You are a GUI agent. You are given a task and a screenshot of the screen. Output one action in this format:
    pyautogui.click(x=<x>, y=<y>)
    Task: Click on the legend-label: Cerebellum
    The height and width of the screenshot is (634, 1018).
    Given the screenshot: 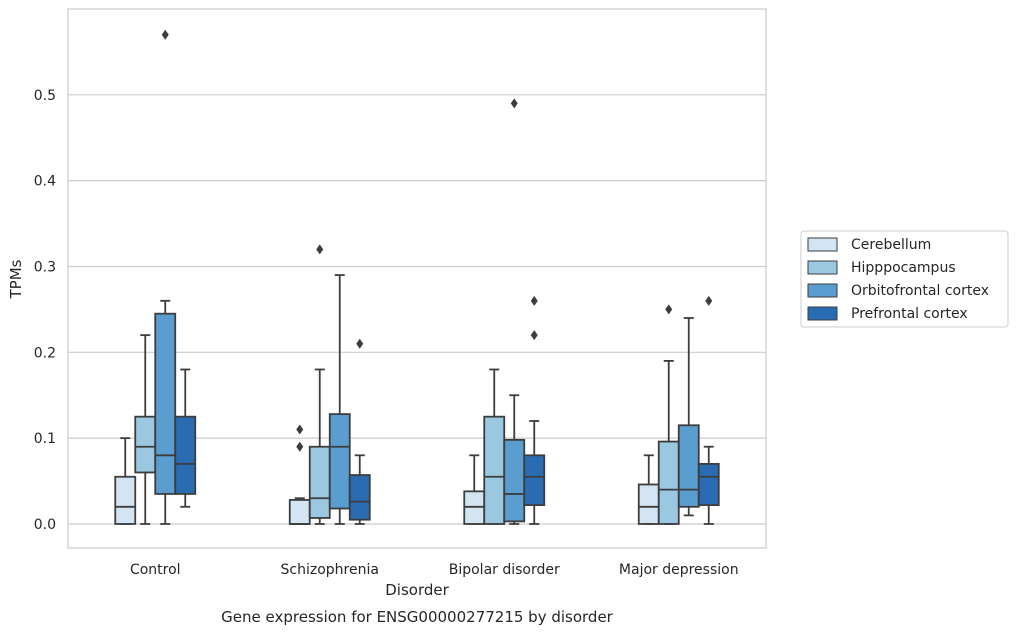 What is the action you would take?
    pyautogui.click(x=891, y=245)
    